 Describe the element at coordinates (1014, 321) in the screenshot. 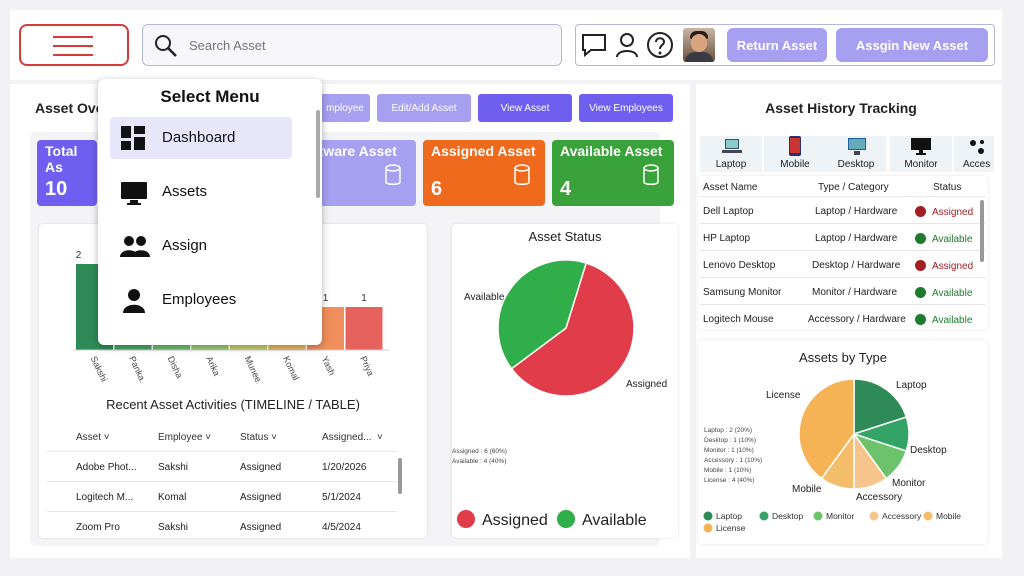

I see `right-edge-strip` at that location.